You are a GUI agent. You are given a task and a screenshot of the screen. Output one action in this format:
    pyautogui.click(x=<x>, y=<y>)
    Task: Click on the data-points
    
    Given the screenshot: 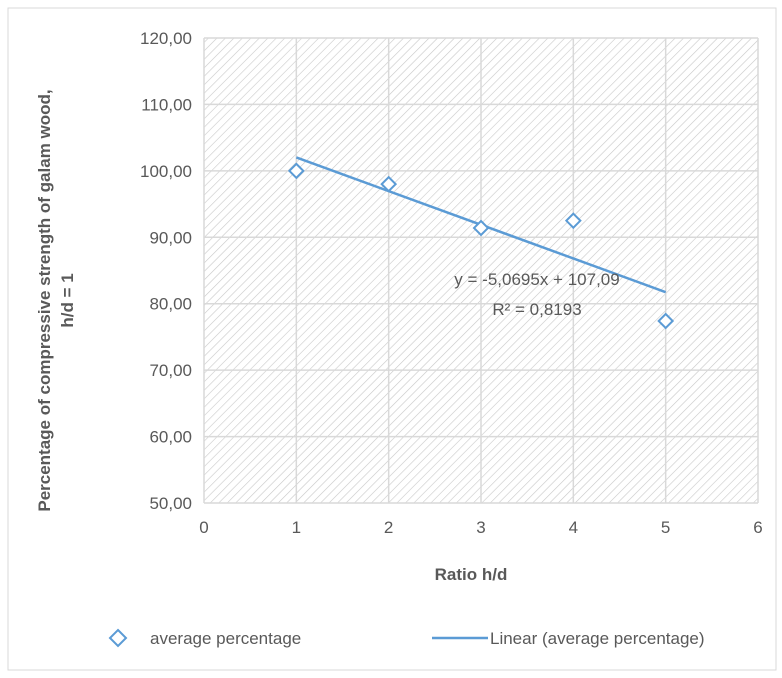 What is the action you would take?
    pyautogui.click(x=481, y=246)
    